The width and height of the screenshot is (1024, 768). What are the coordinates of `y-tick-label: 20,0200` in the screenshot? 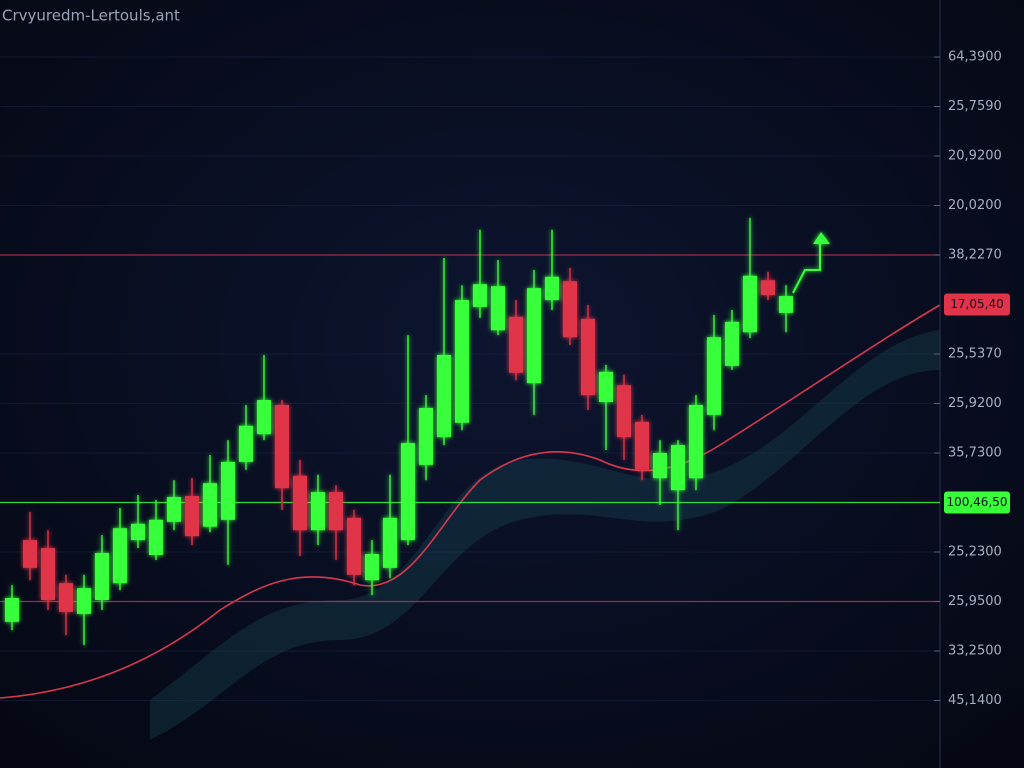 It's located at (975, 205).